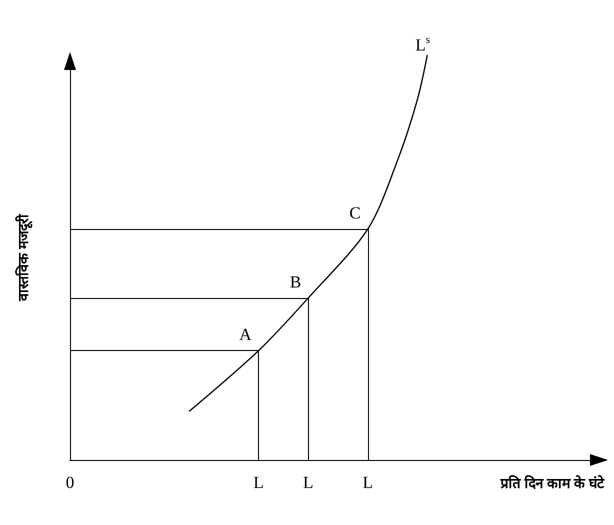 The height and width of the screenshot is (525, 614). What do you see at coordinates (70, 482) in the screenshot?
I see `x-tick-label: 0` at bounding box center [70, 482].